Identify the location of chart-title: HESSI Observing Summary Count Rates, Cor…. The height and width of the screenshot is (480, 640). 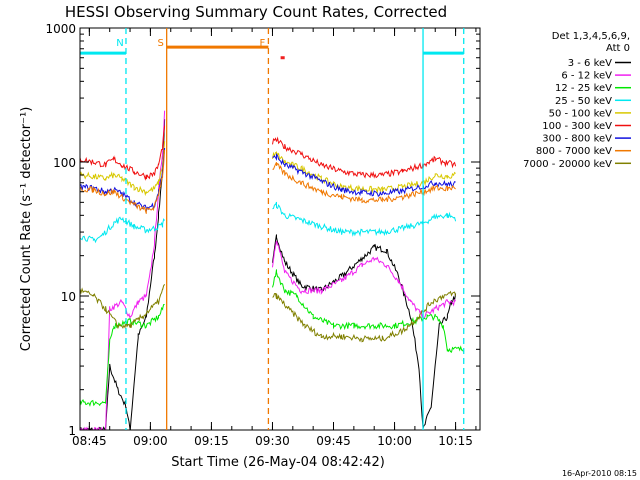
(256, 12).